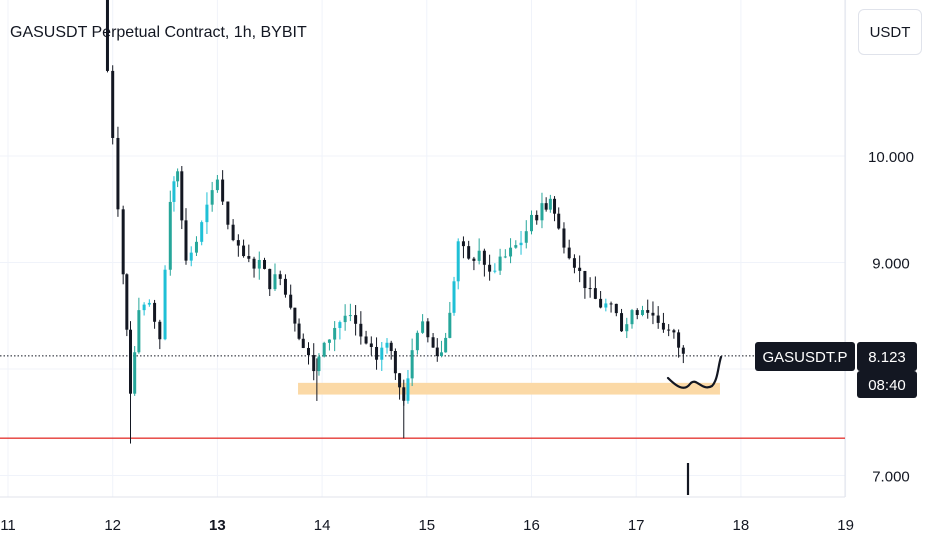 This screenshot has width=932, height=555. I want to click on price-label: 8.123, so click(887, 357).